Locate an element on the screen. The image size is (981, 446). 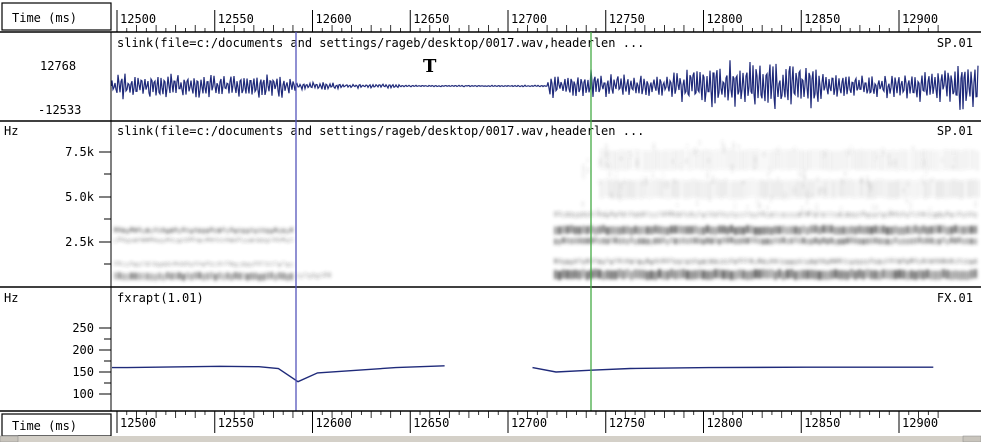
pitch-signal-id: FX.01 is located at coordinates (955, 298).